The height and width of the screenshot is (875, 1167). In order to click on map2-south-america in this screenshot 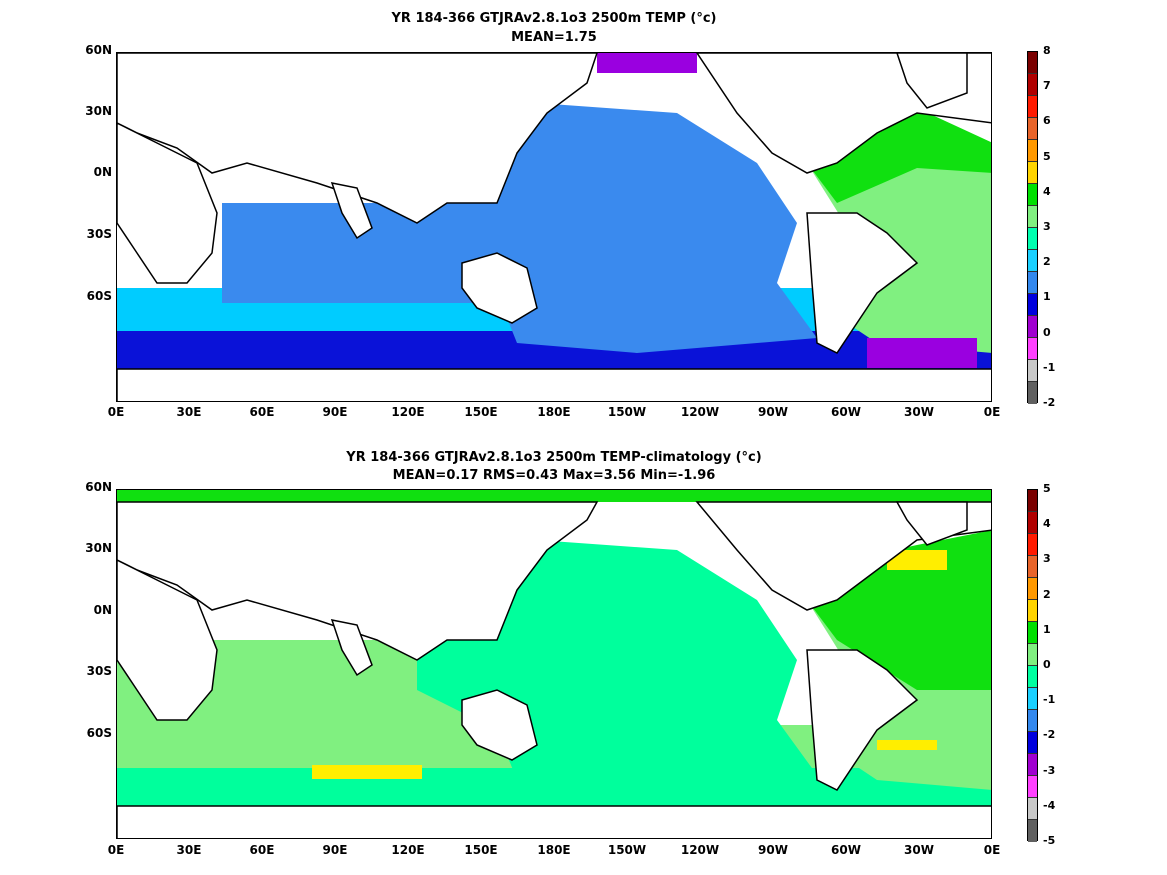, I will do `click(862, 720)`.